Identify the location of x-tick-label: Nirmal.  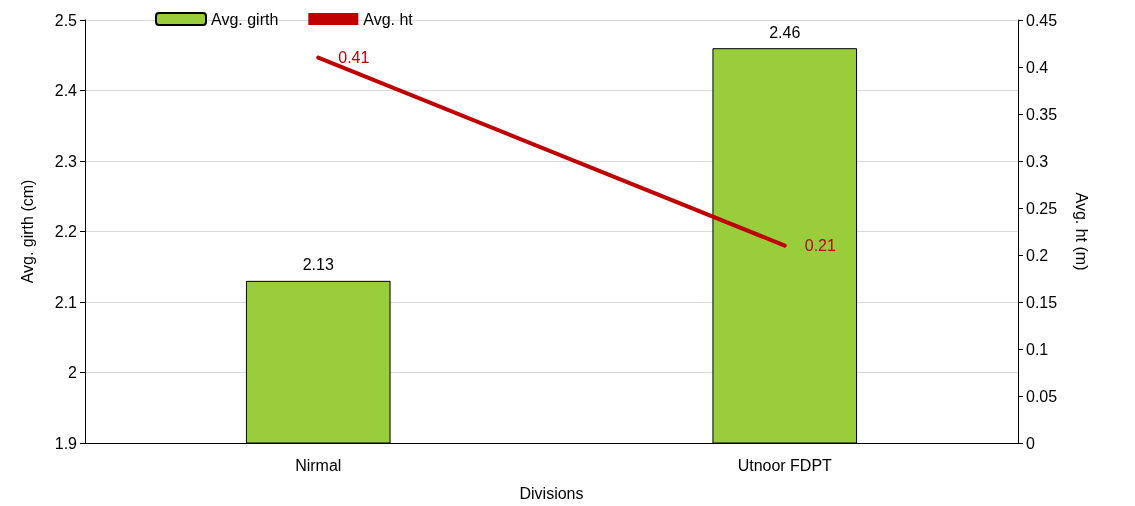
(318, 465).